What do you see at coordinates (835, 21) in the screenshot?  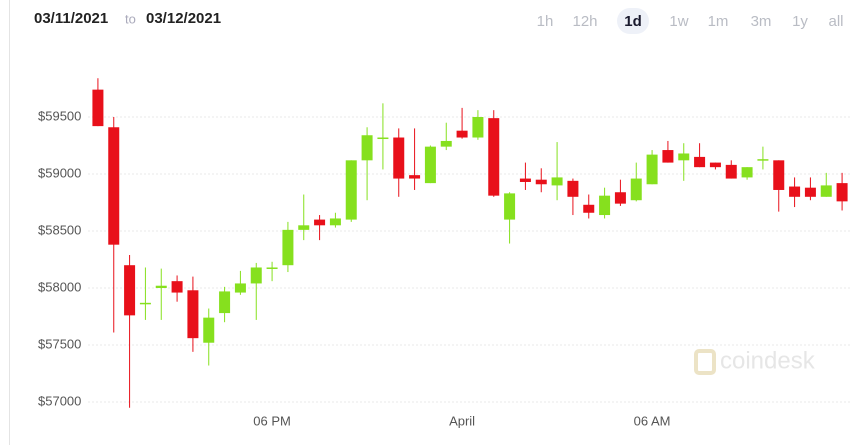 I see `range-button: all` at bounding box center [835, 21].